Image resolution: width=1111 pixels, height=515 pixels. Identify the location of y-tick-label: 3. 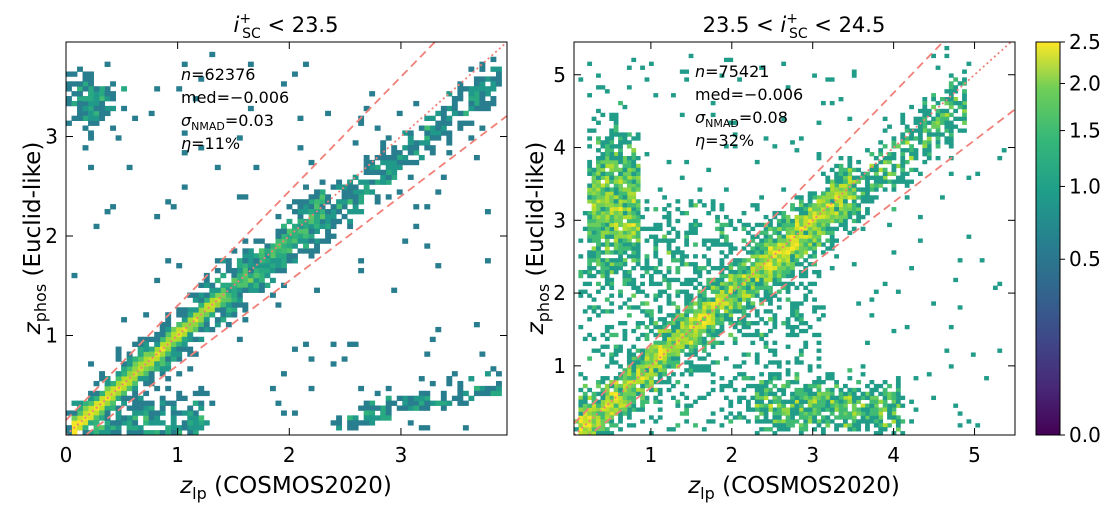
(51, 137).